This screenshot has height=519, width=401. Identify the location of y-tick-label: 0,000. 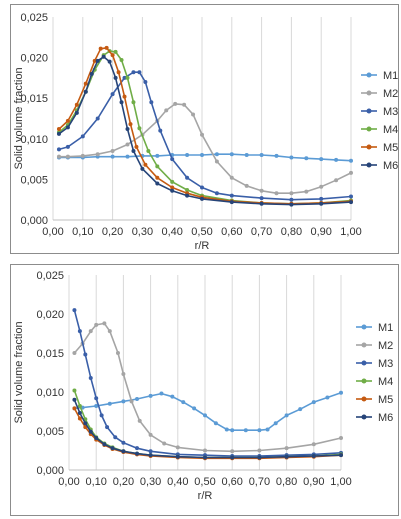
(34, 221).